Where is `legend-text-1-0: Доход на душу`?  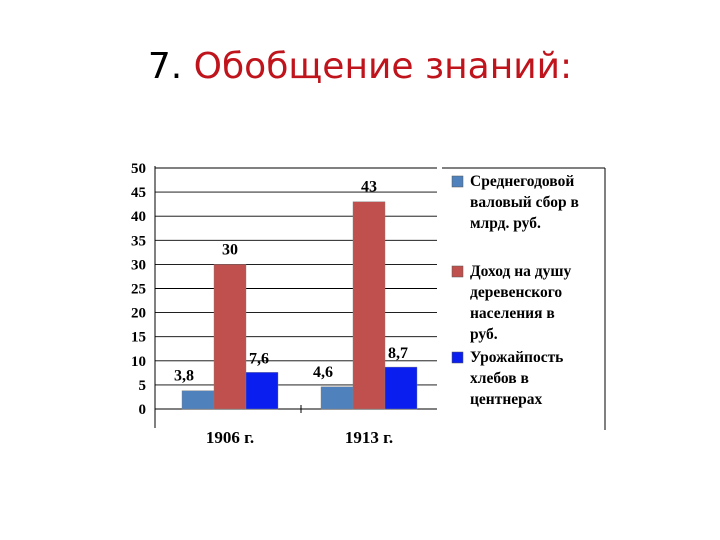
legend-text-1-0: Доход на душу is located at coordinates (520, 271).